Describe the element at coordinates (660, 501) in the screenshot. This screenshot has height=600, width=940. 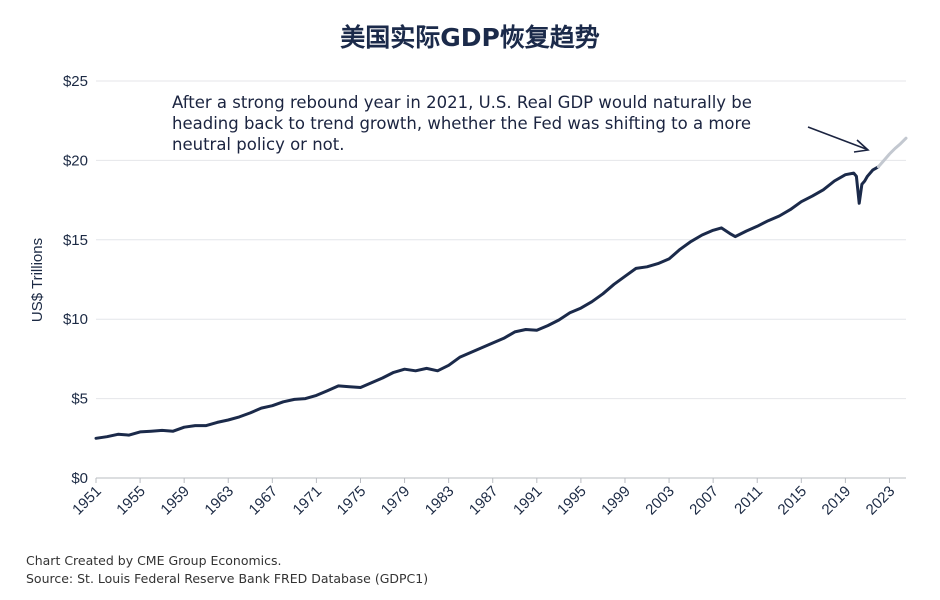
I see `x-tick-label: 2003` at that location.